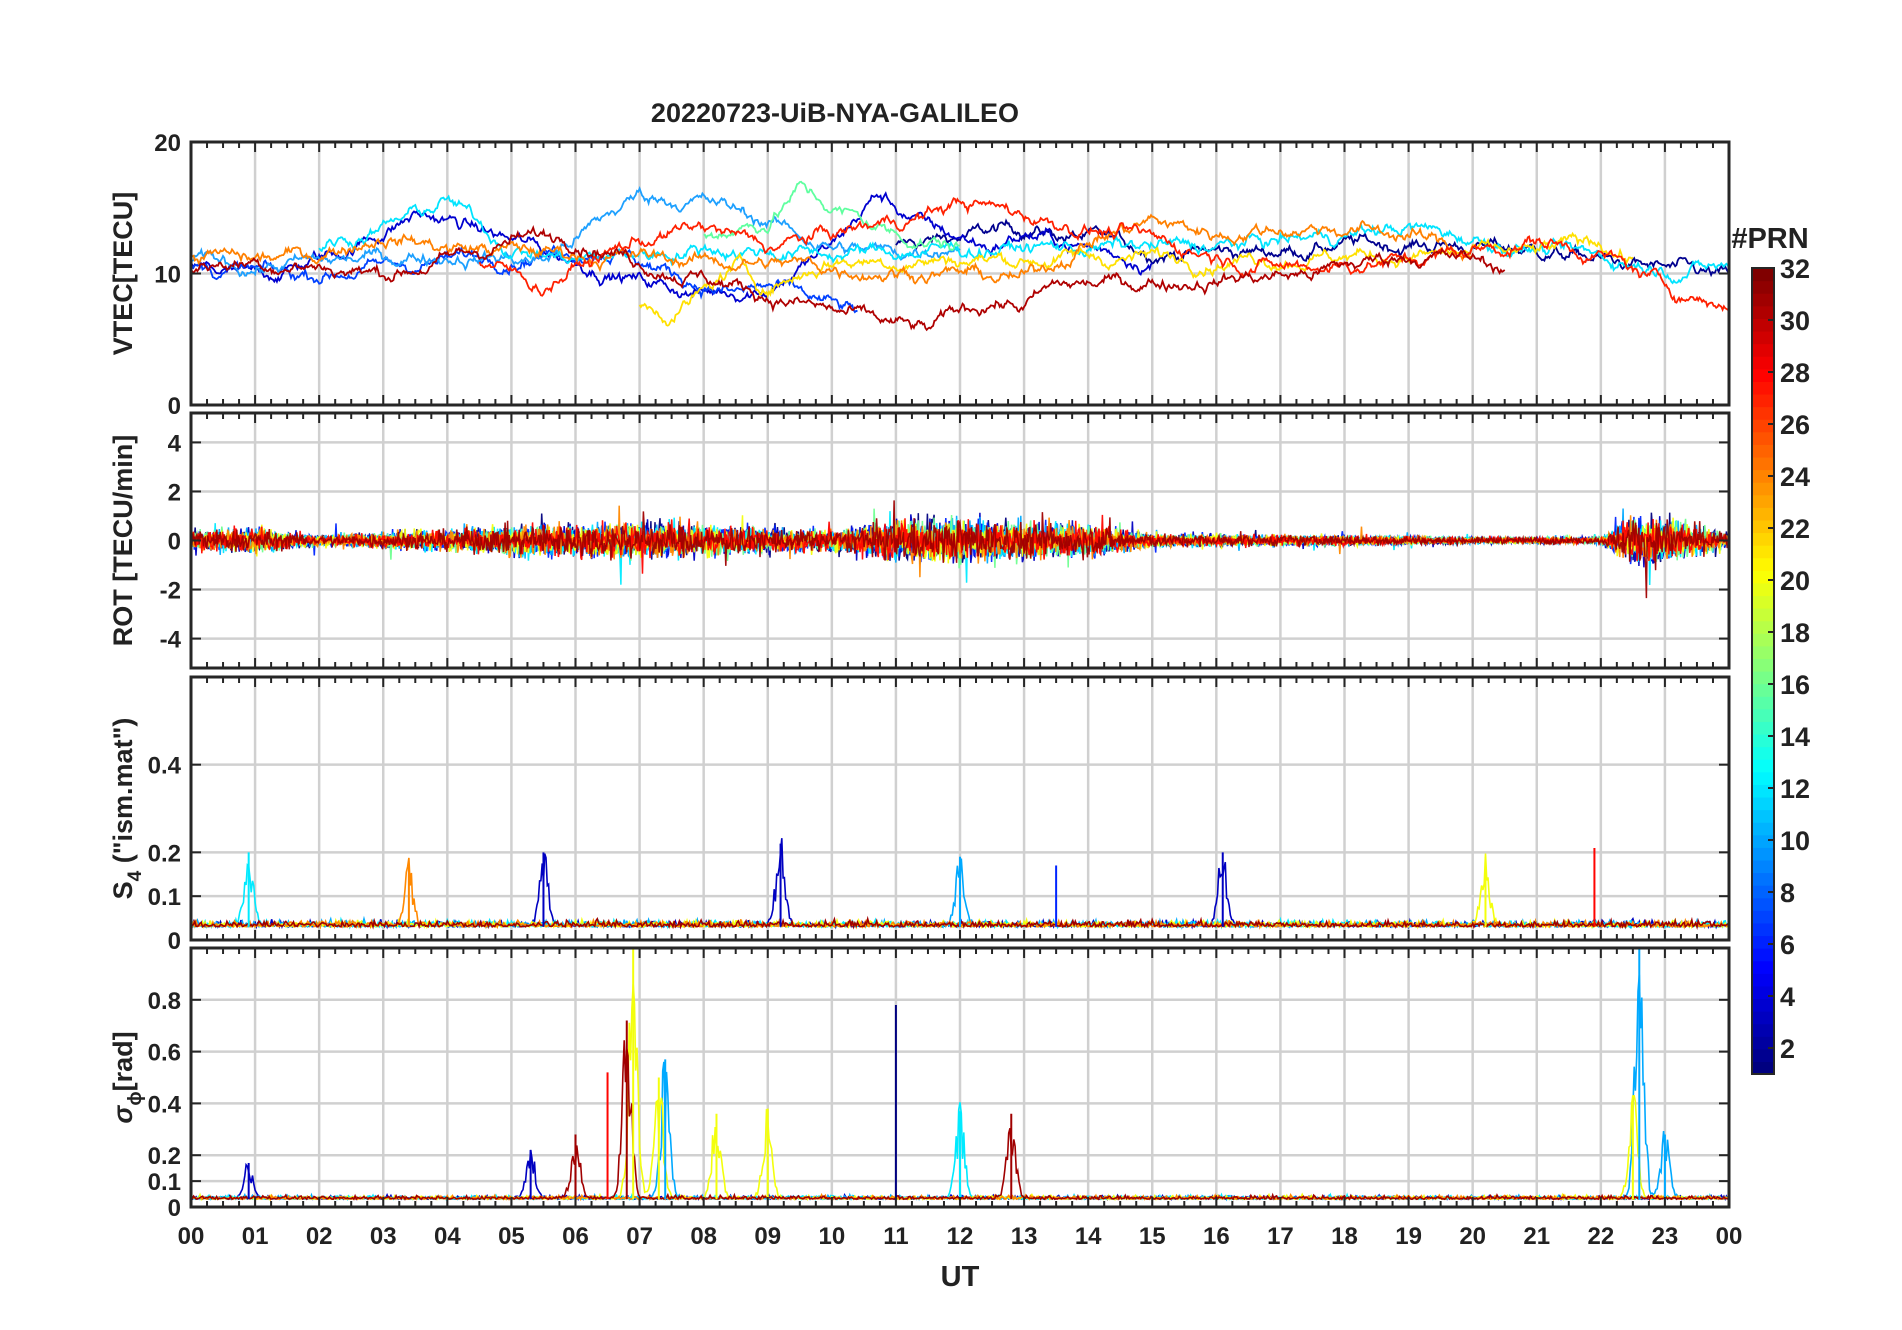 The width and height of the screenshot is (1902, 1330). What do you see at coordinates (167, 275) in the screenshot?
I see `y-tick-label: 10` at bounding box center [167, 275].